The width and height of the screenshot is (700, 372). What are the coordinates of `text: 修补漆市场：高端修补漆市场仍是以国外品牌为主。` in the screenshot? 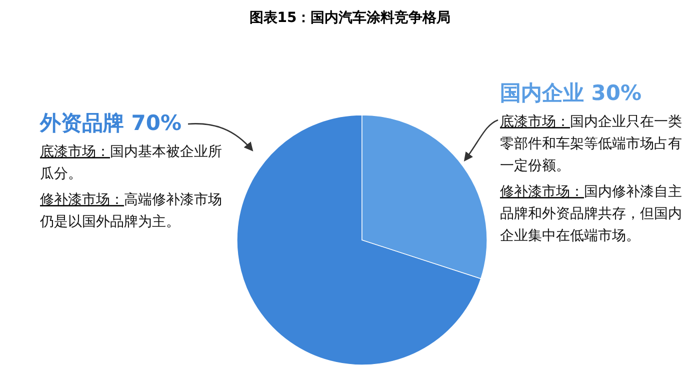 It's located at (130, 211).